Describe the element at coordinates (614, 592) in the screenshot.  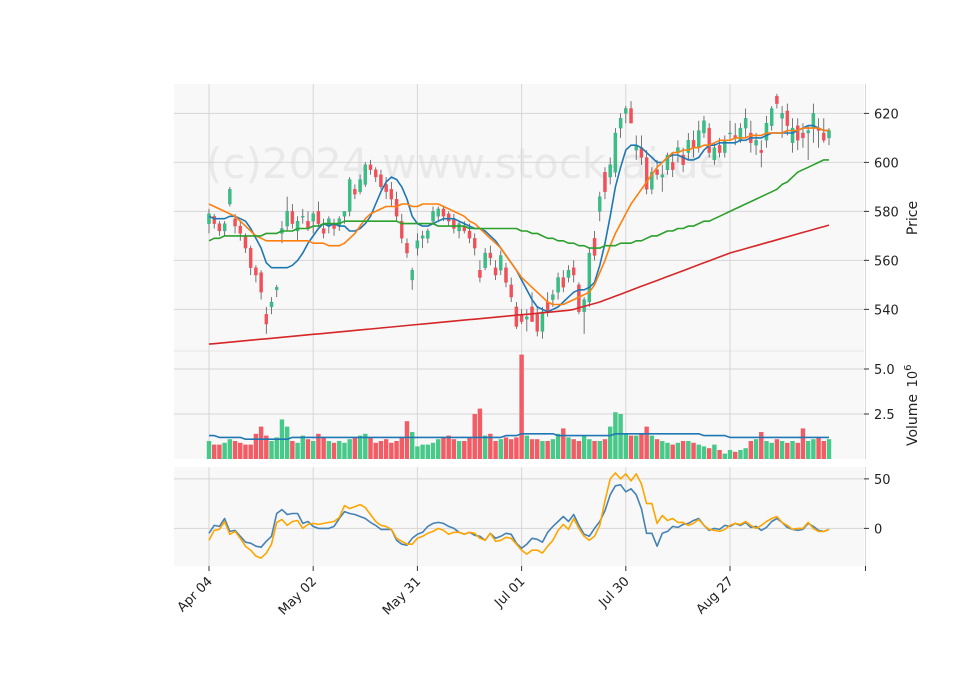
I see `x-tick-label: Jul 30` at that location.